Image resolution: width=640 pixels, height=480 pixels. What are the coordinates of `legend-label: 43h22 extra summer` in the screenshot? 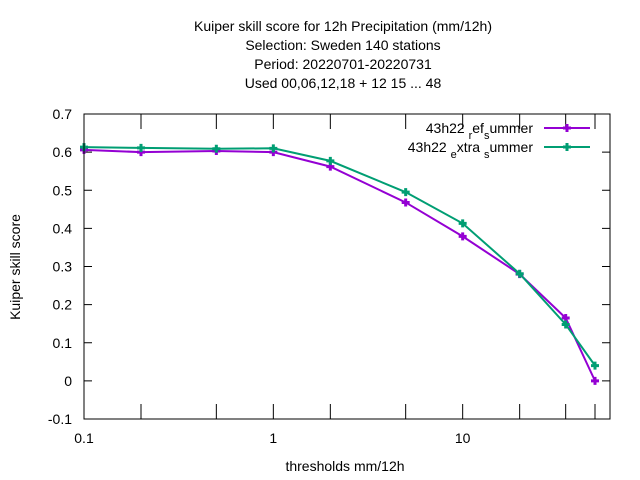 It's located at (471, 150).